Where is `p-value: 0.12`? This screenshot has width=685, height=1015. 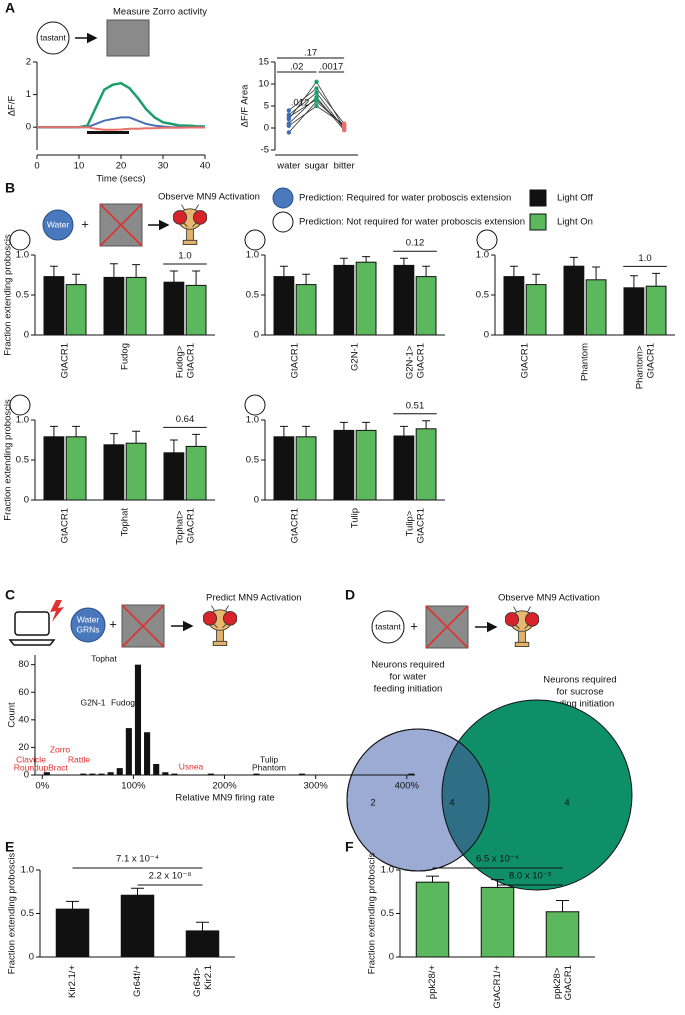 p-value: 0.12 is located at coordinates (415, 243).